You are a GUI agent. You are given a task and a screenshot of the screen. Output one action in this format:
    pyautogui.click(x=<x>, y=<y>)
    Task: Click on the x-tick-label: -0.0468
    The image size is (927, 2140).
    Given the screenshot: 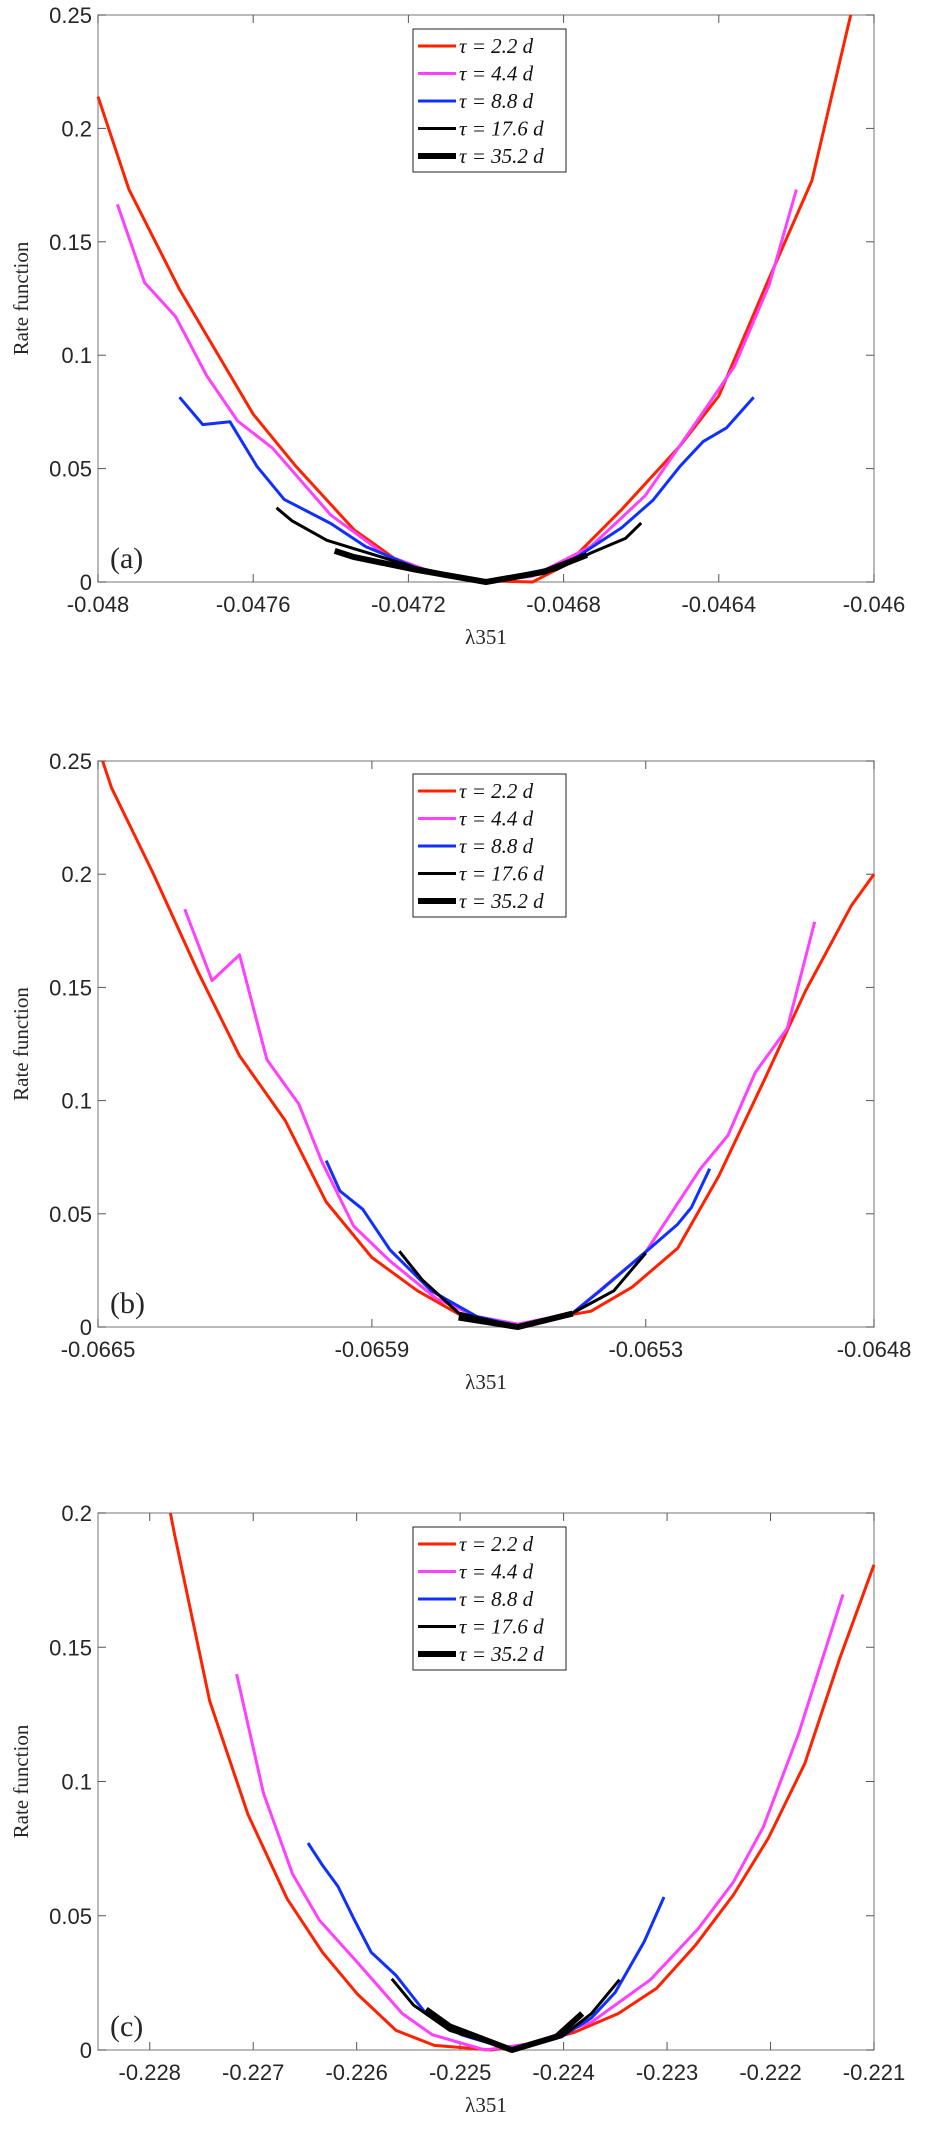 What is the action you would take?
    pyautogui.click(x=563, y=604)
    